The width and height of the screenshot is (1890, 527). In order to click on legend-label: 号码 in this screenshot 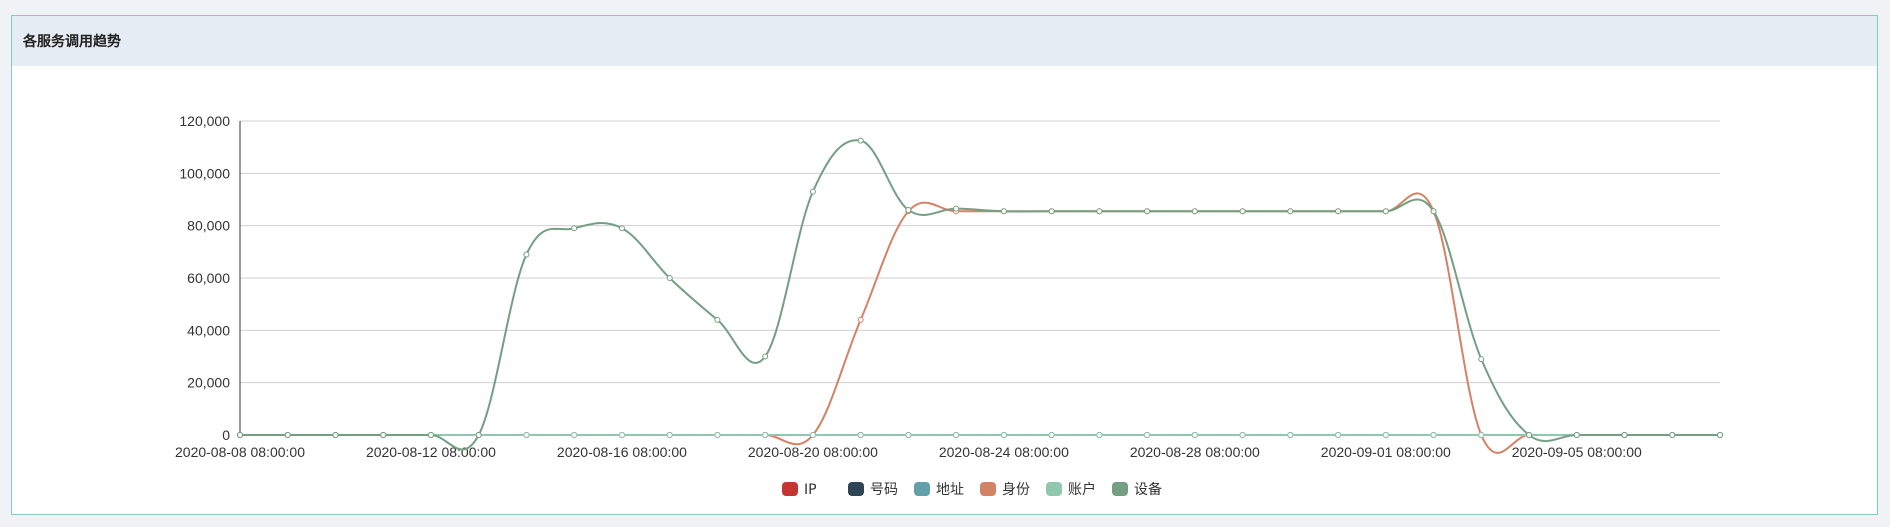, I will do `click(884, 490)`.